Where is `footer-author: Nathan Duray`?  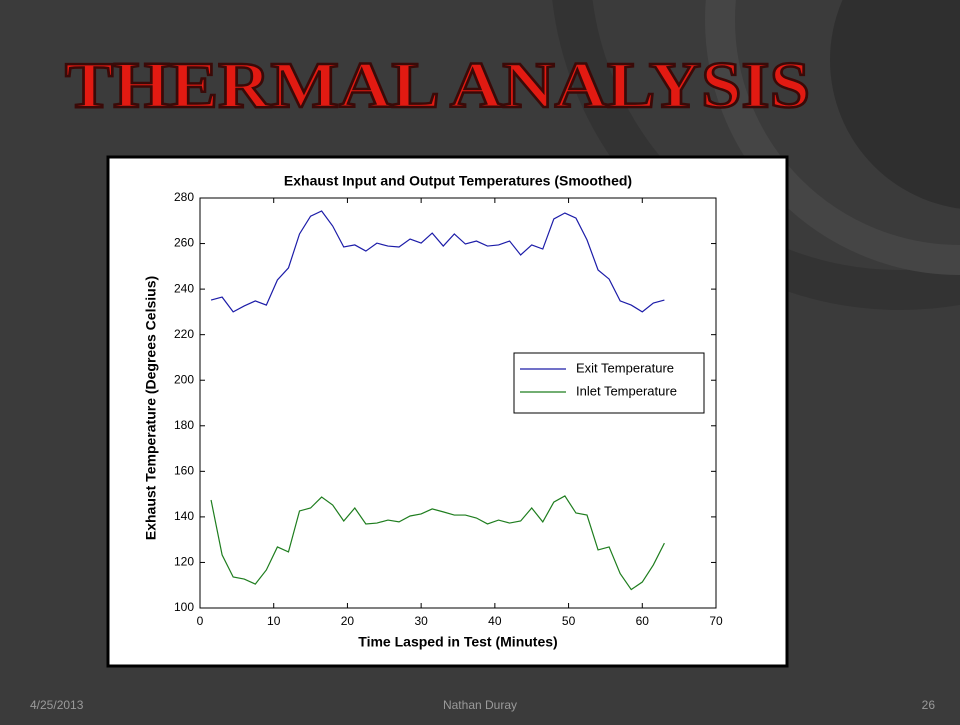
footer-author: Nathan Duray is located at coordinates (480, 705).